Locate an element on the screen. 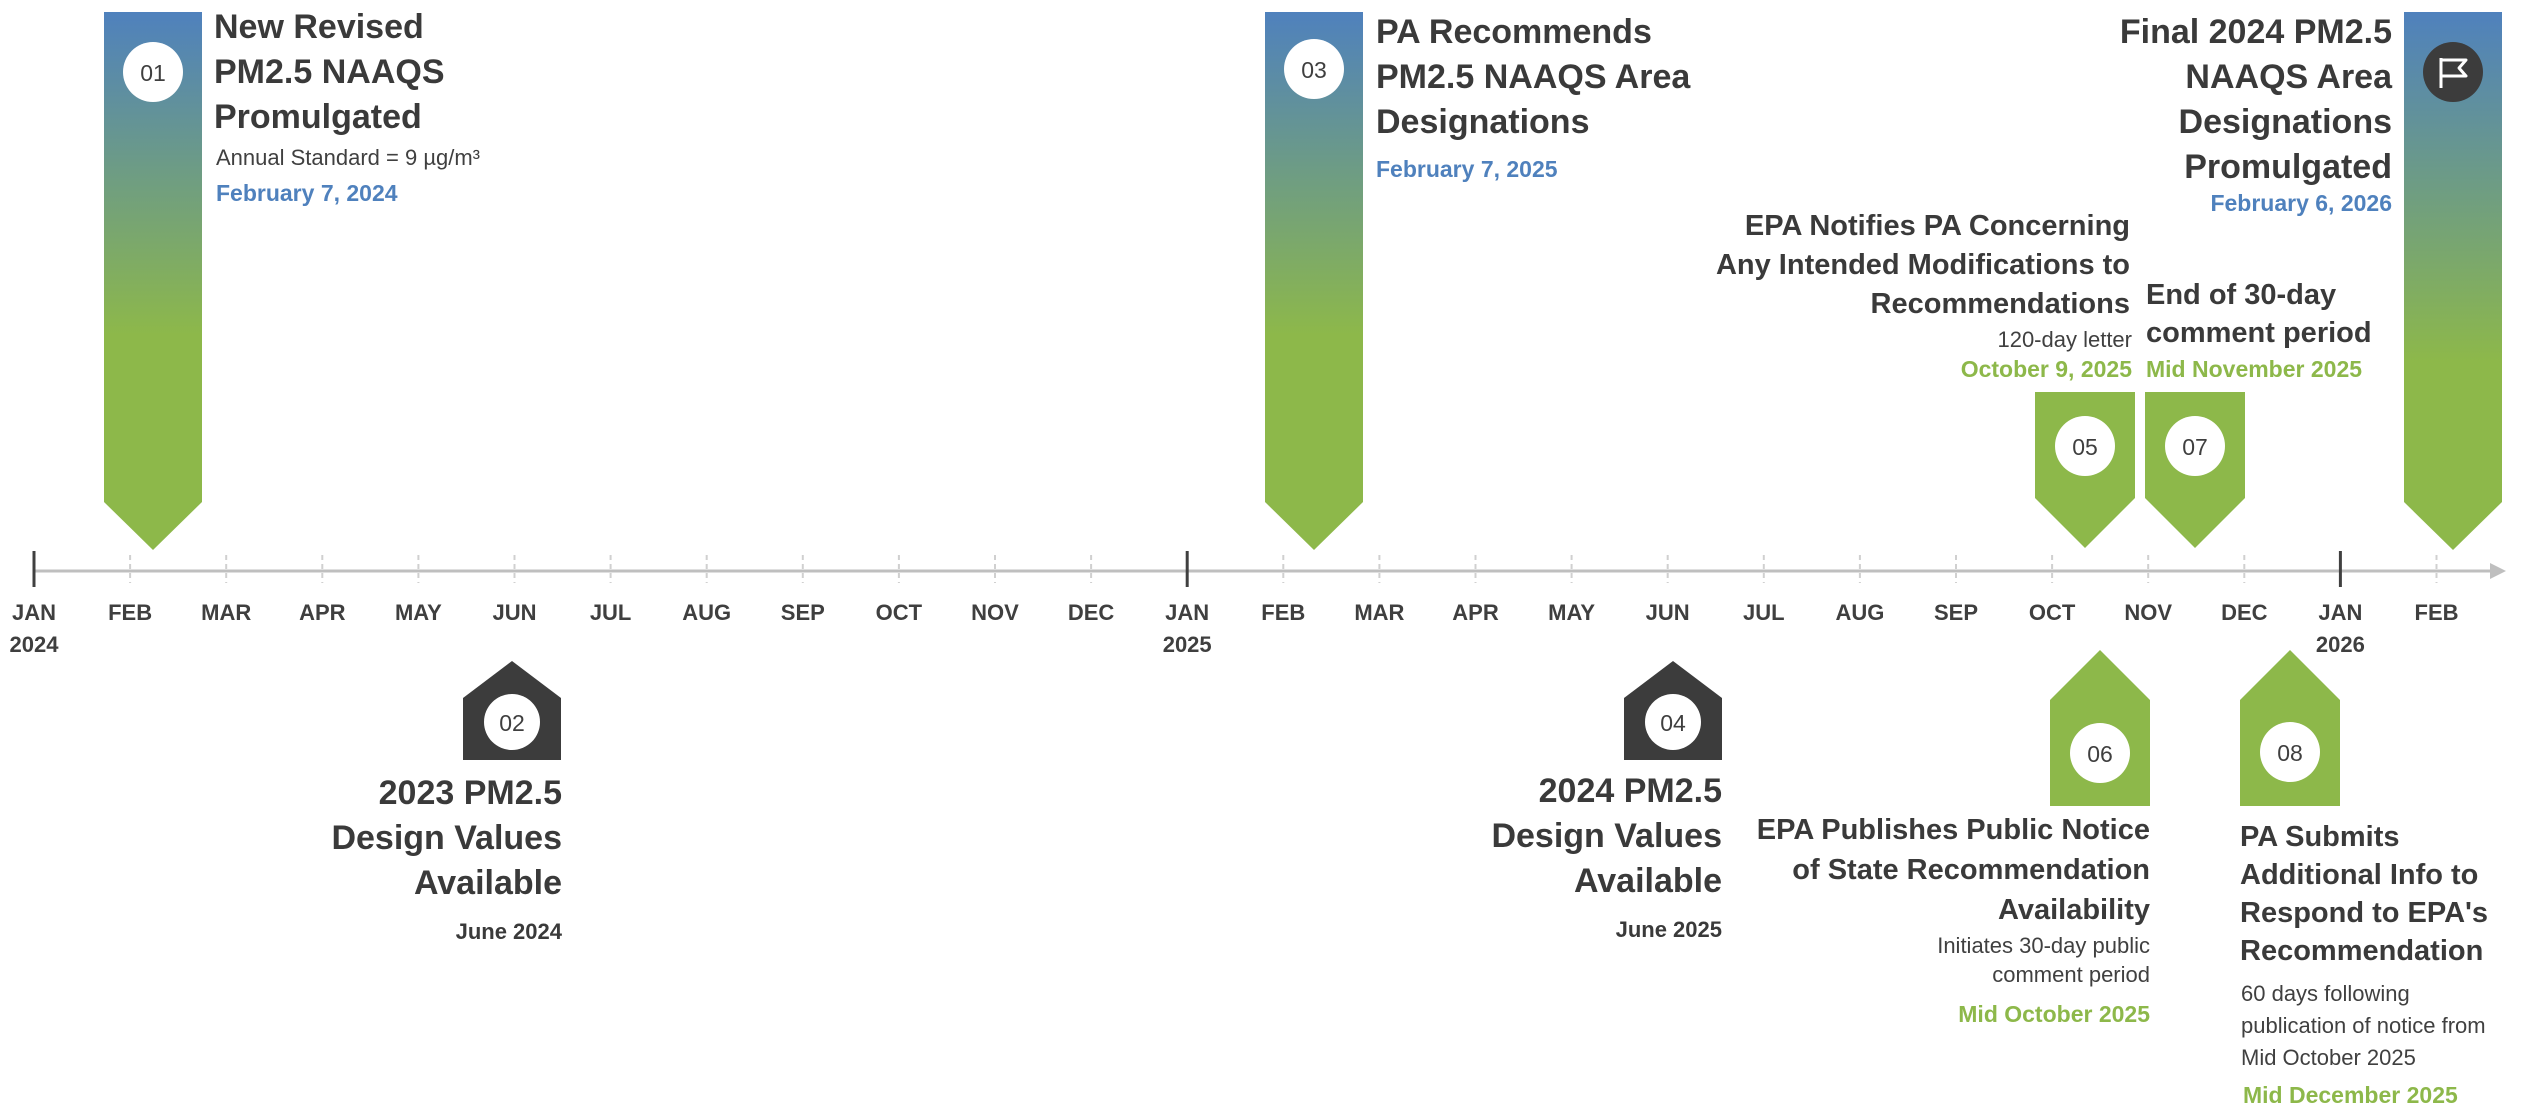  milestone-01-banner is located at coordinates (153, 281).